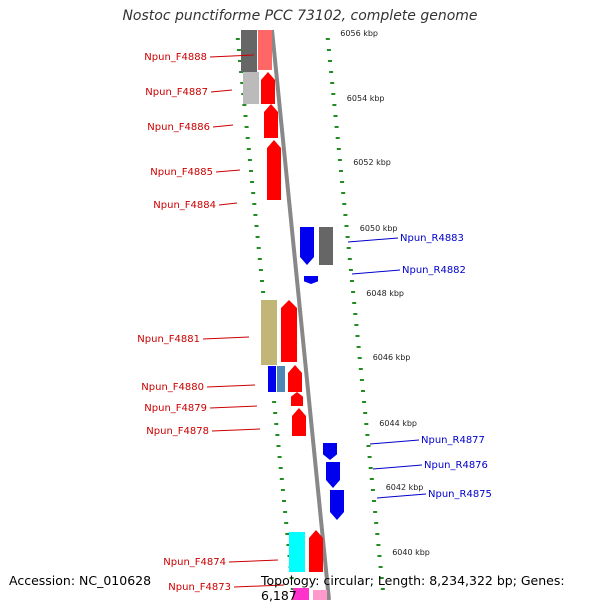 The image size is (600, 603). Describe the element at coordinates (432, 238) in the screenshot. I see `reverse-gene-label: Npun_R4883` at that location.